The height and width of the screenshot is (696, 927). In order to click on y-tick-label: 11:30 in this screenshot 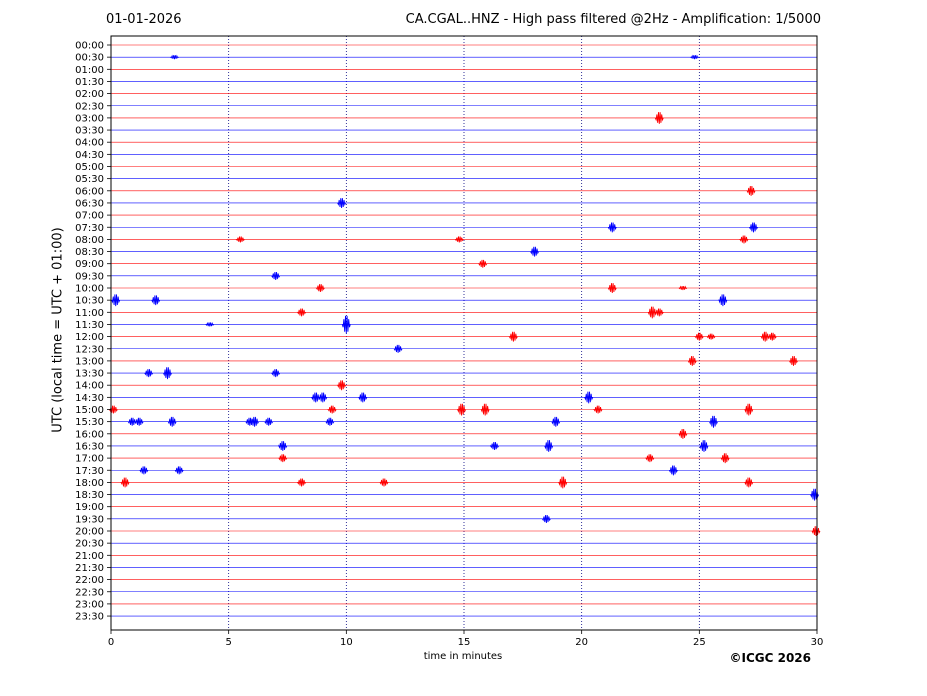, I will do `click(89, 325)`.